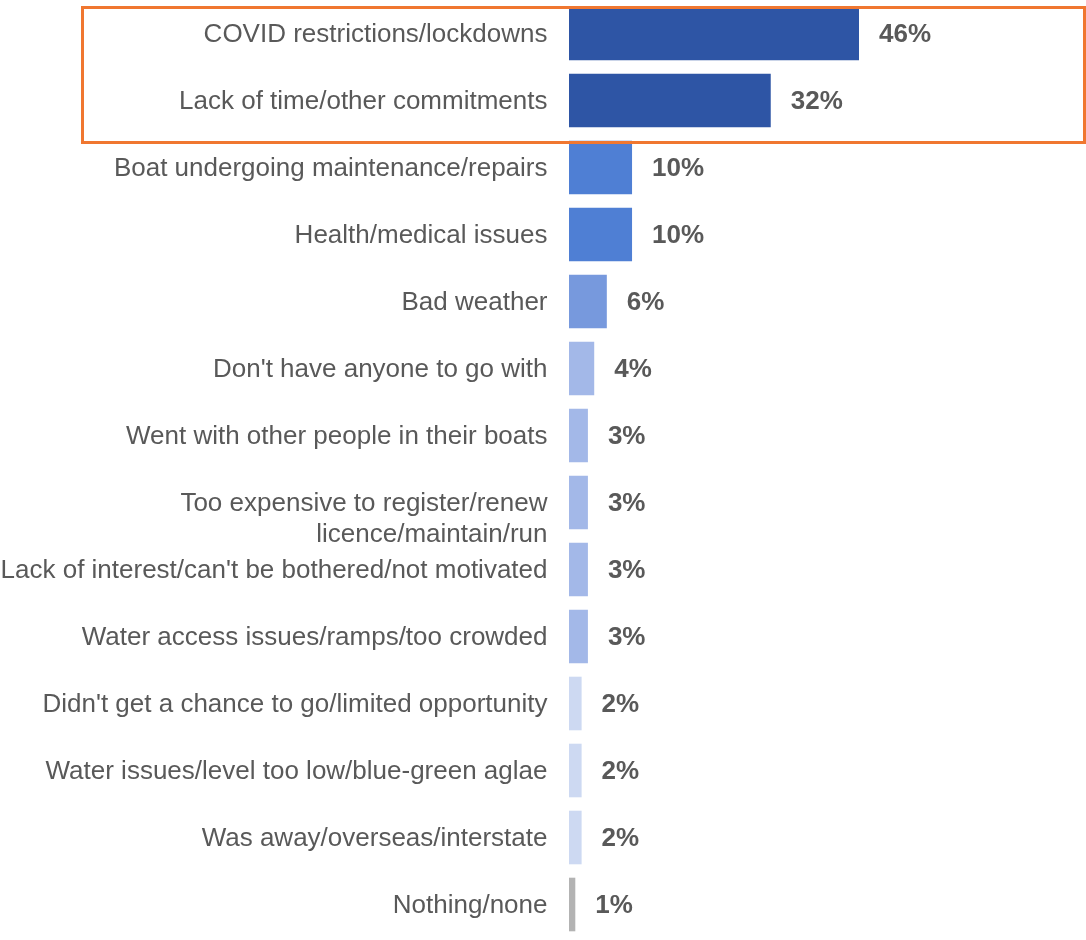  What do you see at coordinates (330, 166) in the screenshot?
I see `y-tick-label: Boat undergoing maintenance/repairs` at bounding box center [330, 166].